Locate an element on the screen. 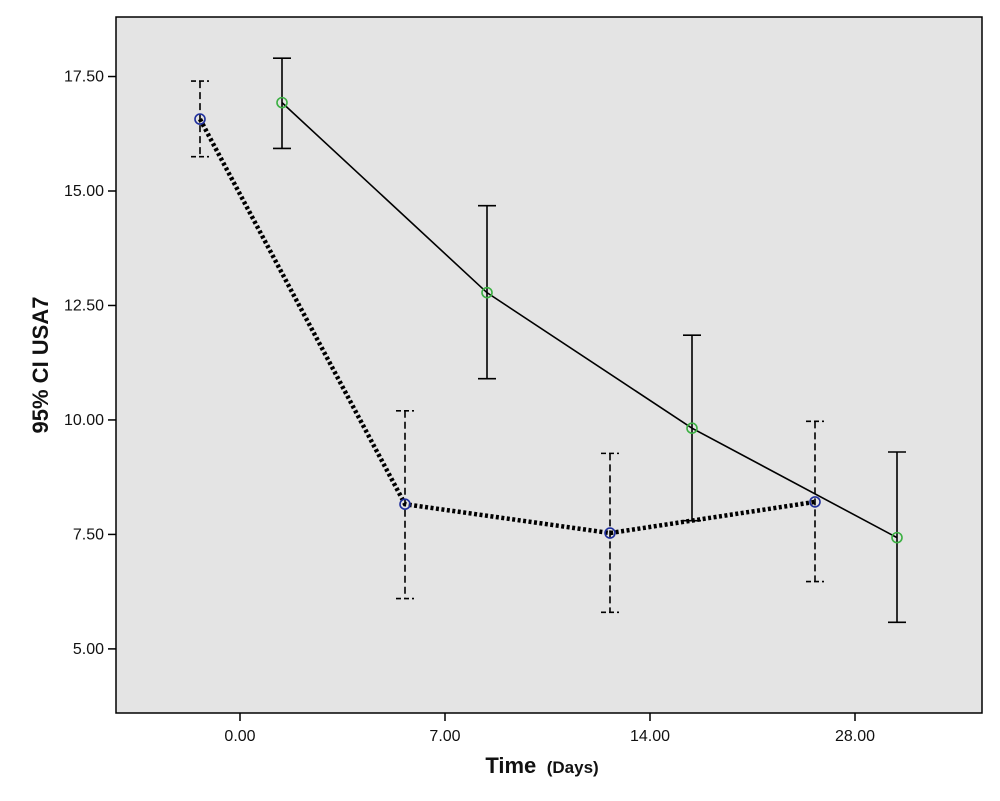 The height and width of the screenshot is (801, 1000). x-tick-label: 0.00 is located at coordinates (239, 736).